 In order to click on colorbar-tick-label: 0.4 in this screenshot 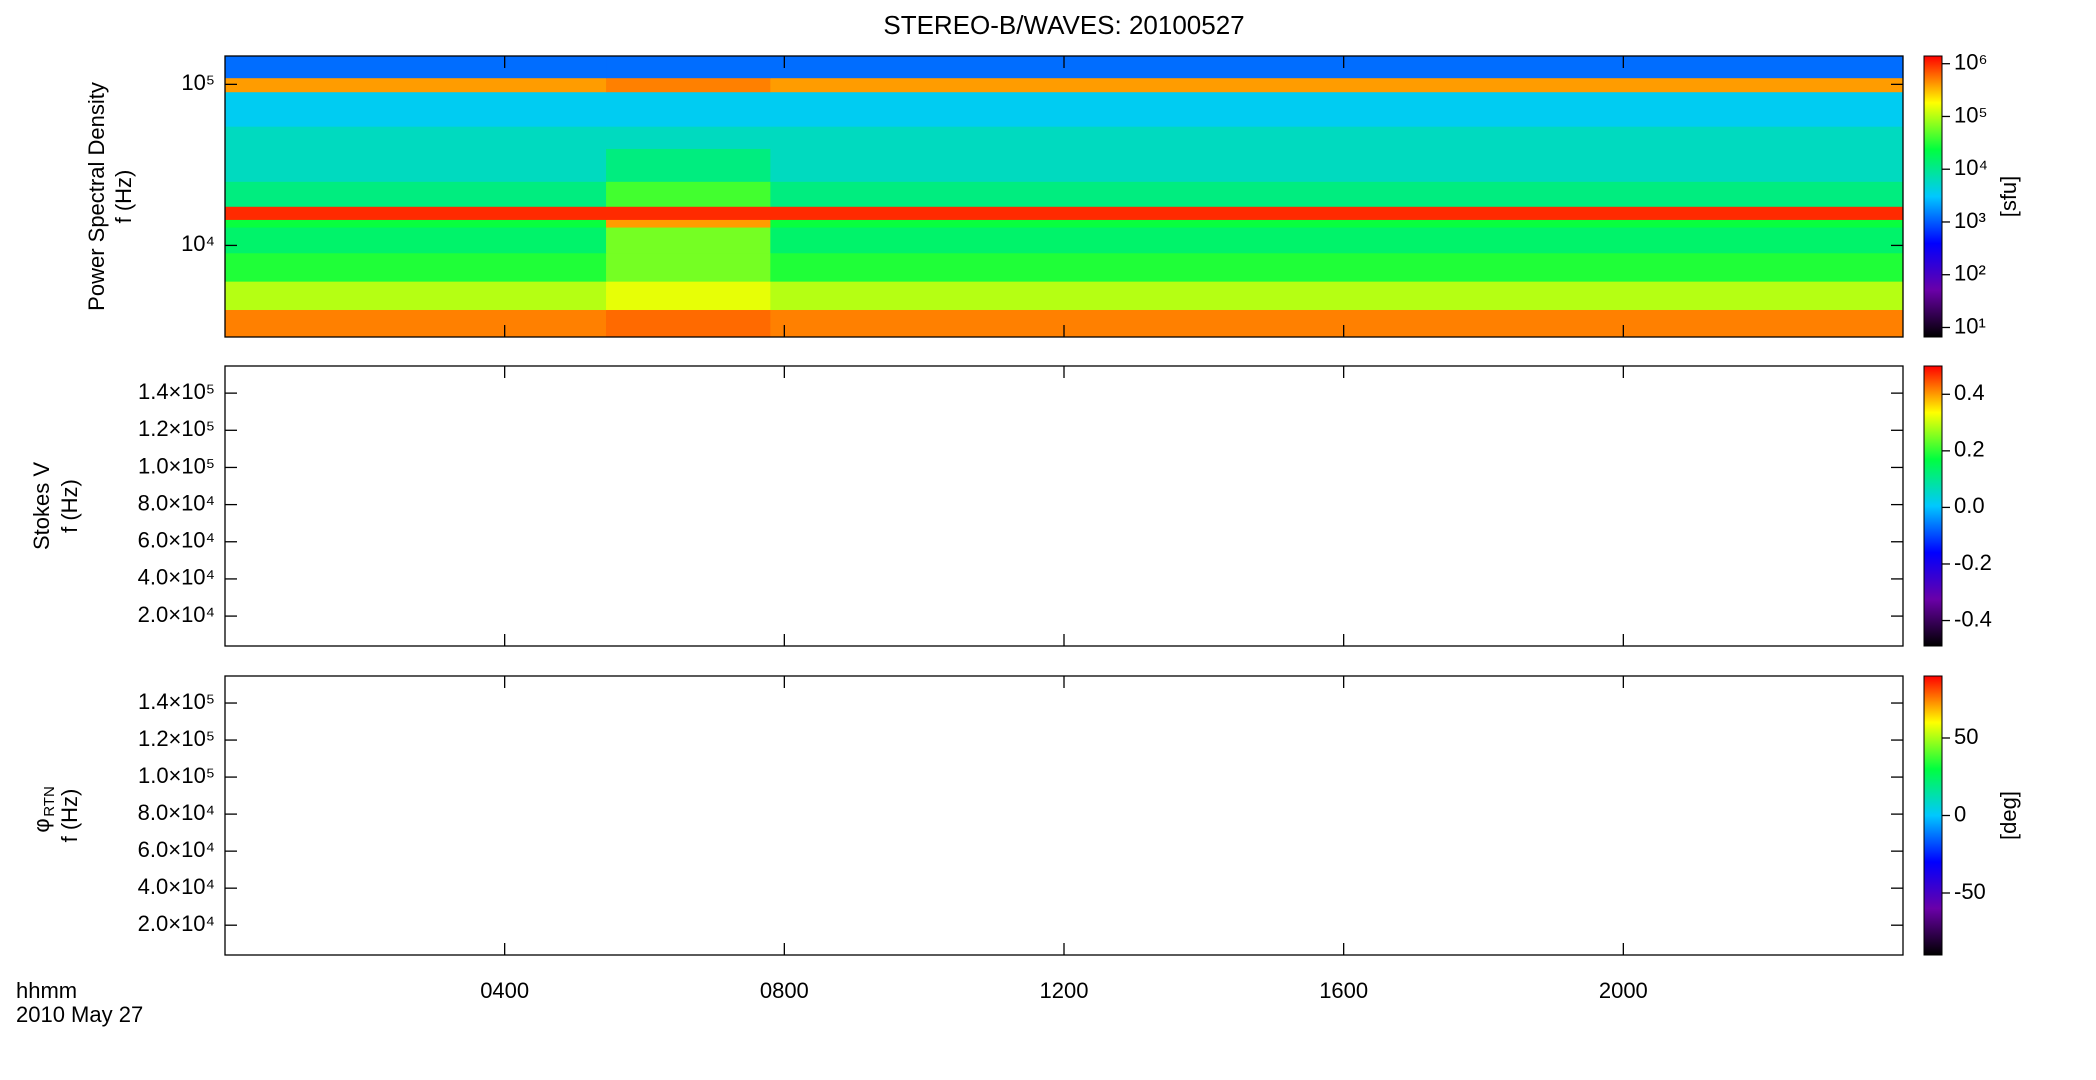, I will do `click(1969, 392)`.